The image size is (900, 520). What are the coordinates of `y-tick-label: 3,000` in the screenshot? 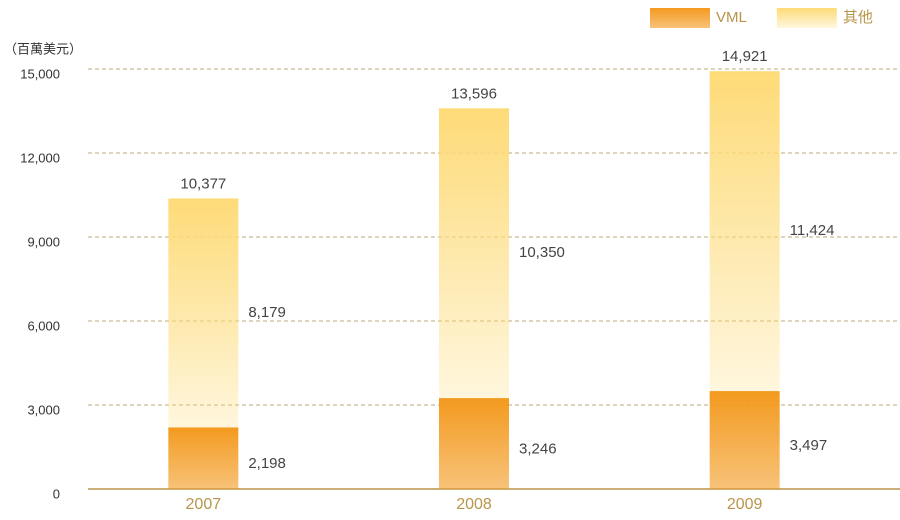 It's located at (43, 409).